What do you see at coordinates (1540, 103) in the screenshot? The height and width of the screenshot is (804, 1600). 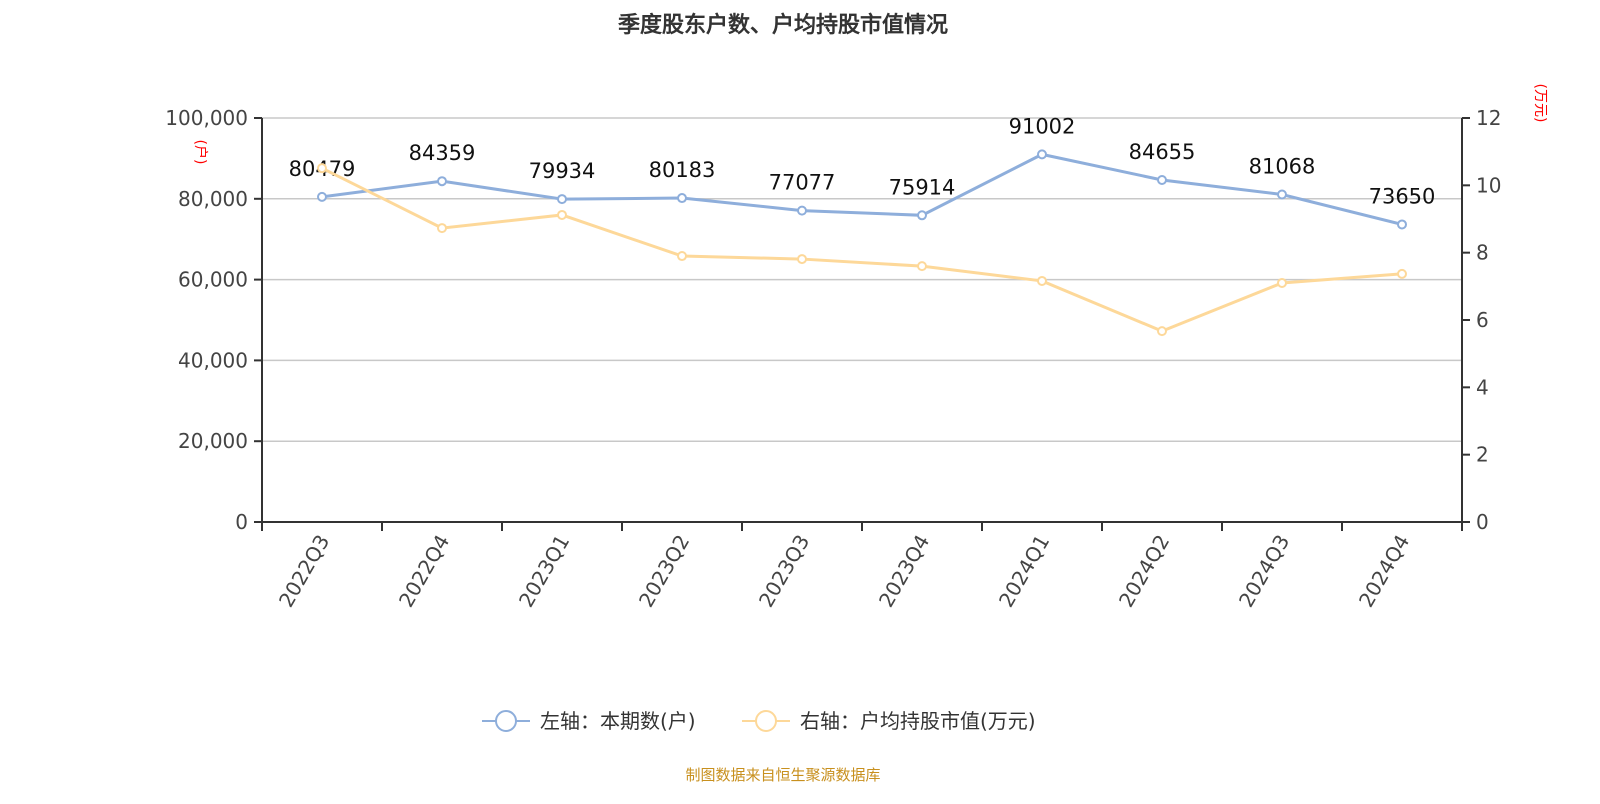 I see `right-axis-label: (万元)` at bounding box center [1540, 103].